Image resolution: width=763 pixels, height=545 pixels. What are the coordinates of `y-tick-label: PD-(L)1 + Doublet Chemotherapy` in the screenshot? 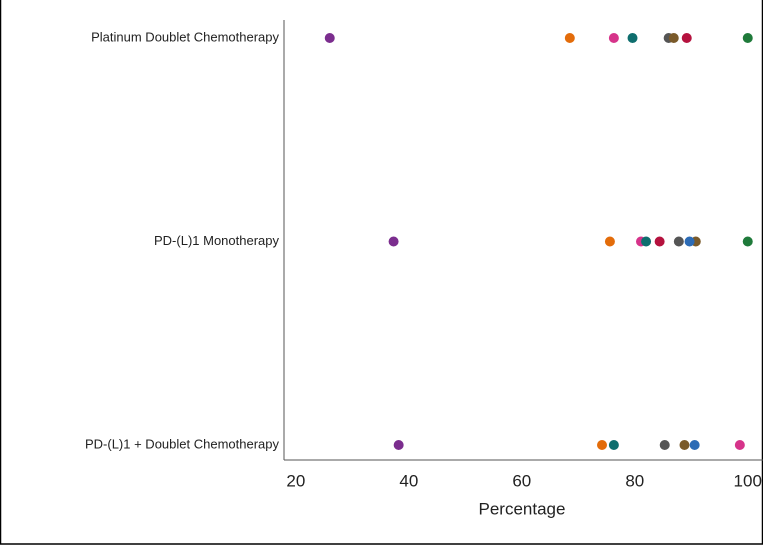 It's located at (182, 443).